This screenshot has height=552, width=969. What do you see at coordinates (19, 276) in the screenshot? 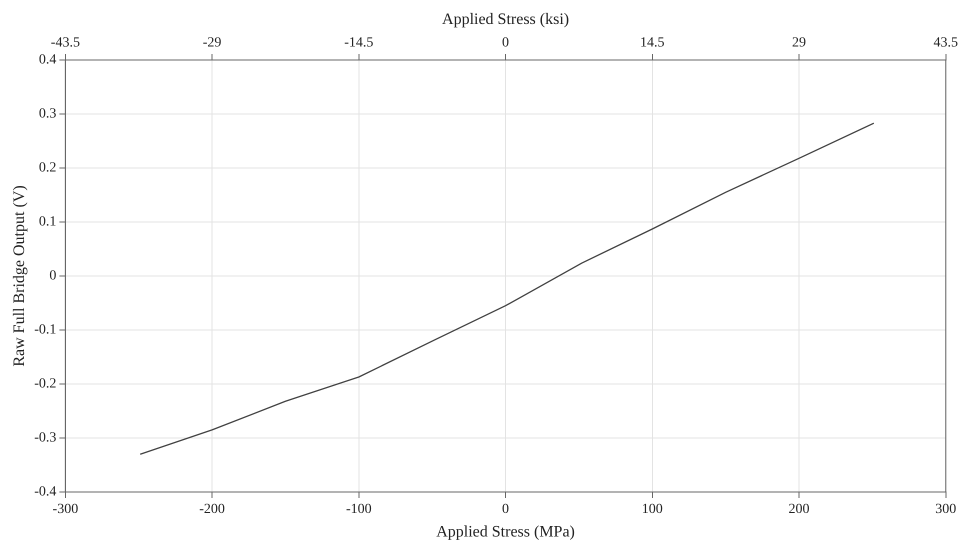
I see `y-axis-title: Raw Full Bridge Output (V)` at bounding box center [19, 276].